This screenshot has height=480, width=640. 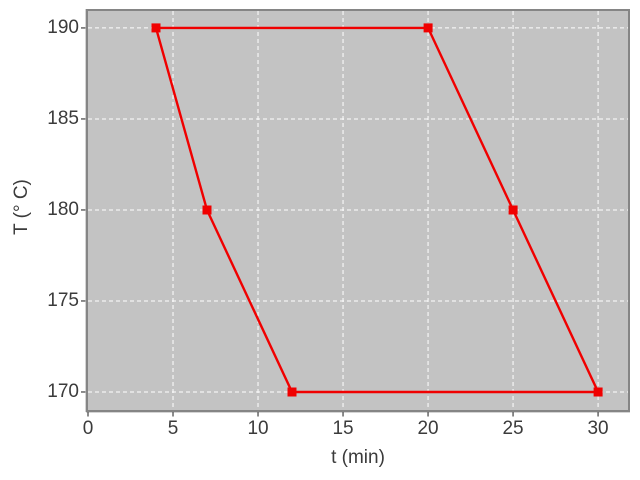 What do you see at coordinates (21, 207) in the screenshot?
I see `y-axis-title: T (° C)` at bounding box center [21, 207].